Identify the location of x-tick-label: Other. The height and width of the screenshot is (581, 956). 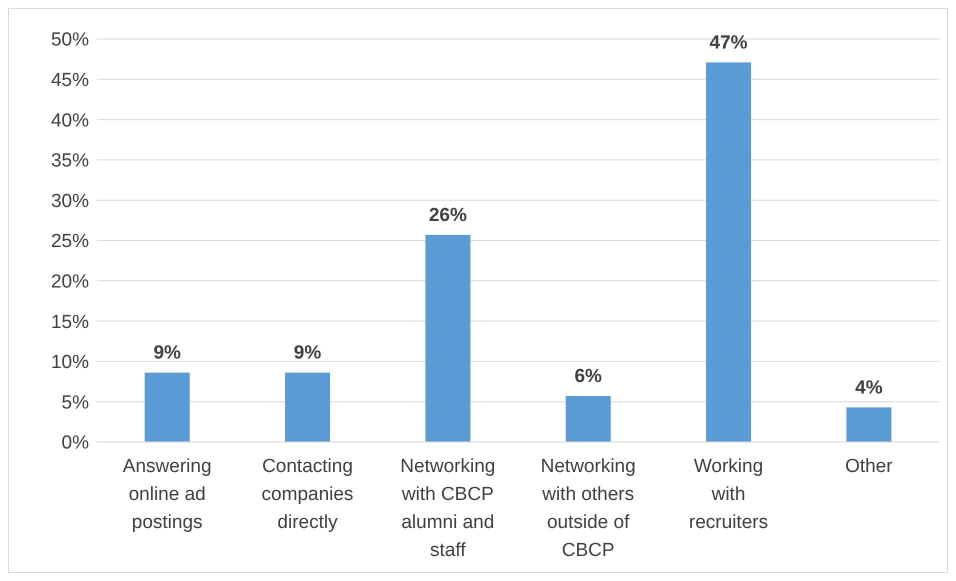
(869, 466).